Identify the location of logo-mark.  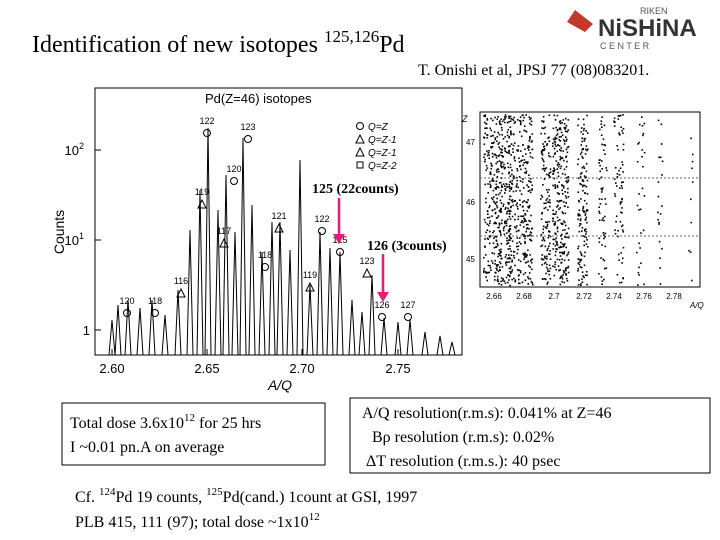
(580, 21).